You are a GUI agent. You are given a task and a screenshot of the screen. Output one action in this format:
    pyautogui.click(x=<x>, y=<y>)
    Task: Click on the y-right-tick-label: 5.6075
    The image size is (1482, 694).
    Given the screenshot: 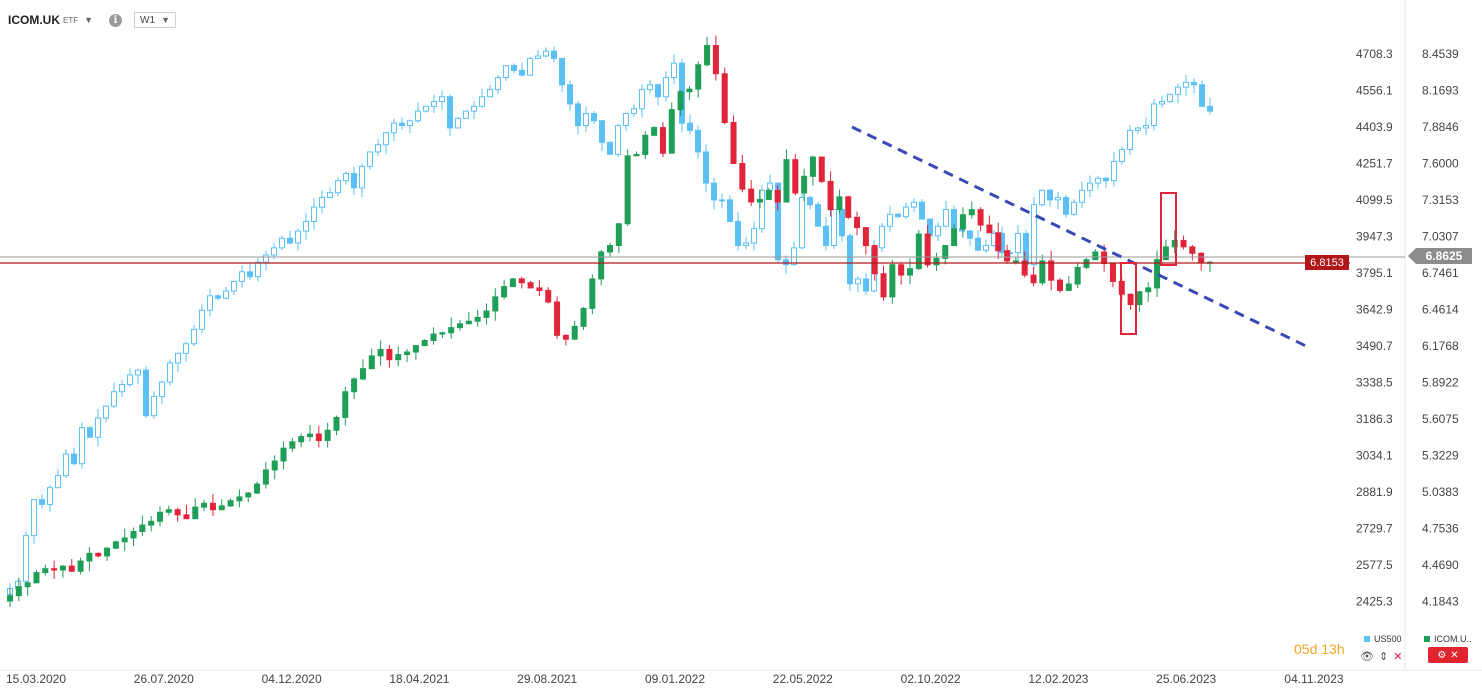 What is the action you would take?
    pyautogui.click(x=1440, y=419)
    